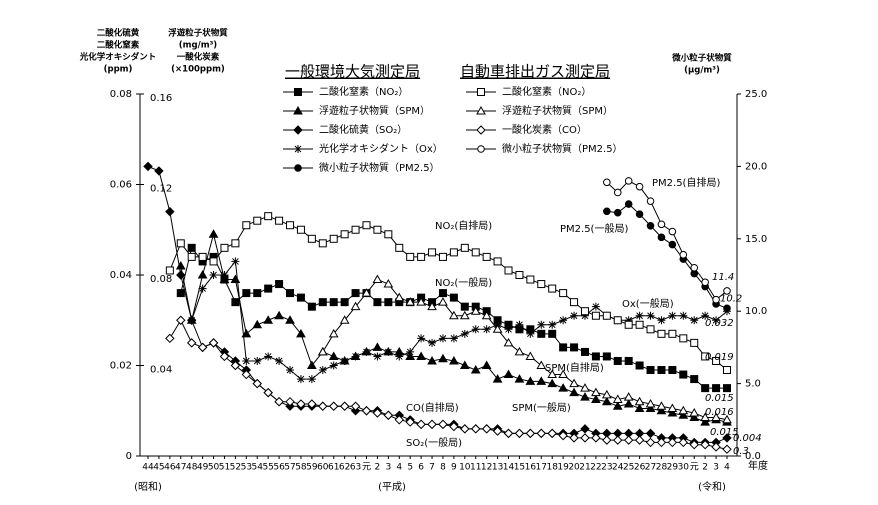  I want to click on y3-tick-label: 25.0, so click(756, 94).